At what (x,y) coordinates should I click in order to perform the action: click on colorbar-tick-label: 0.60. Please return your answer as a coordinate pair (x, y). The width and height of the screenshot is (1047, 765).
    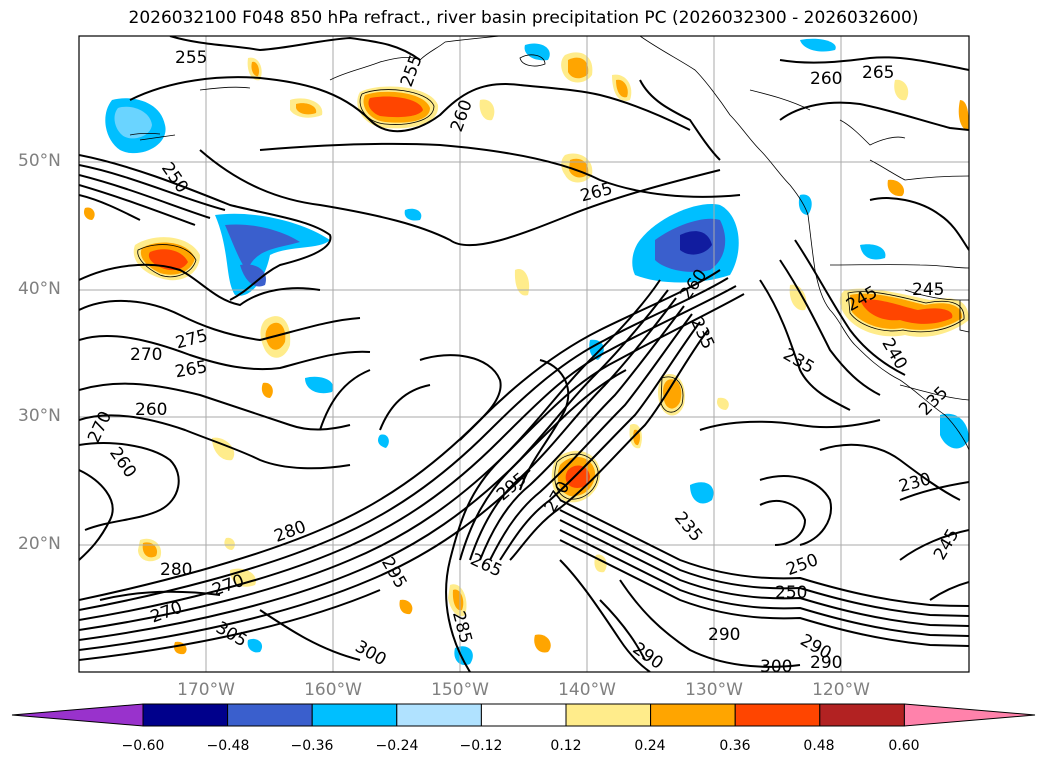
    Looking at the image, I should click on (904, 746).